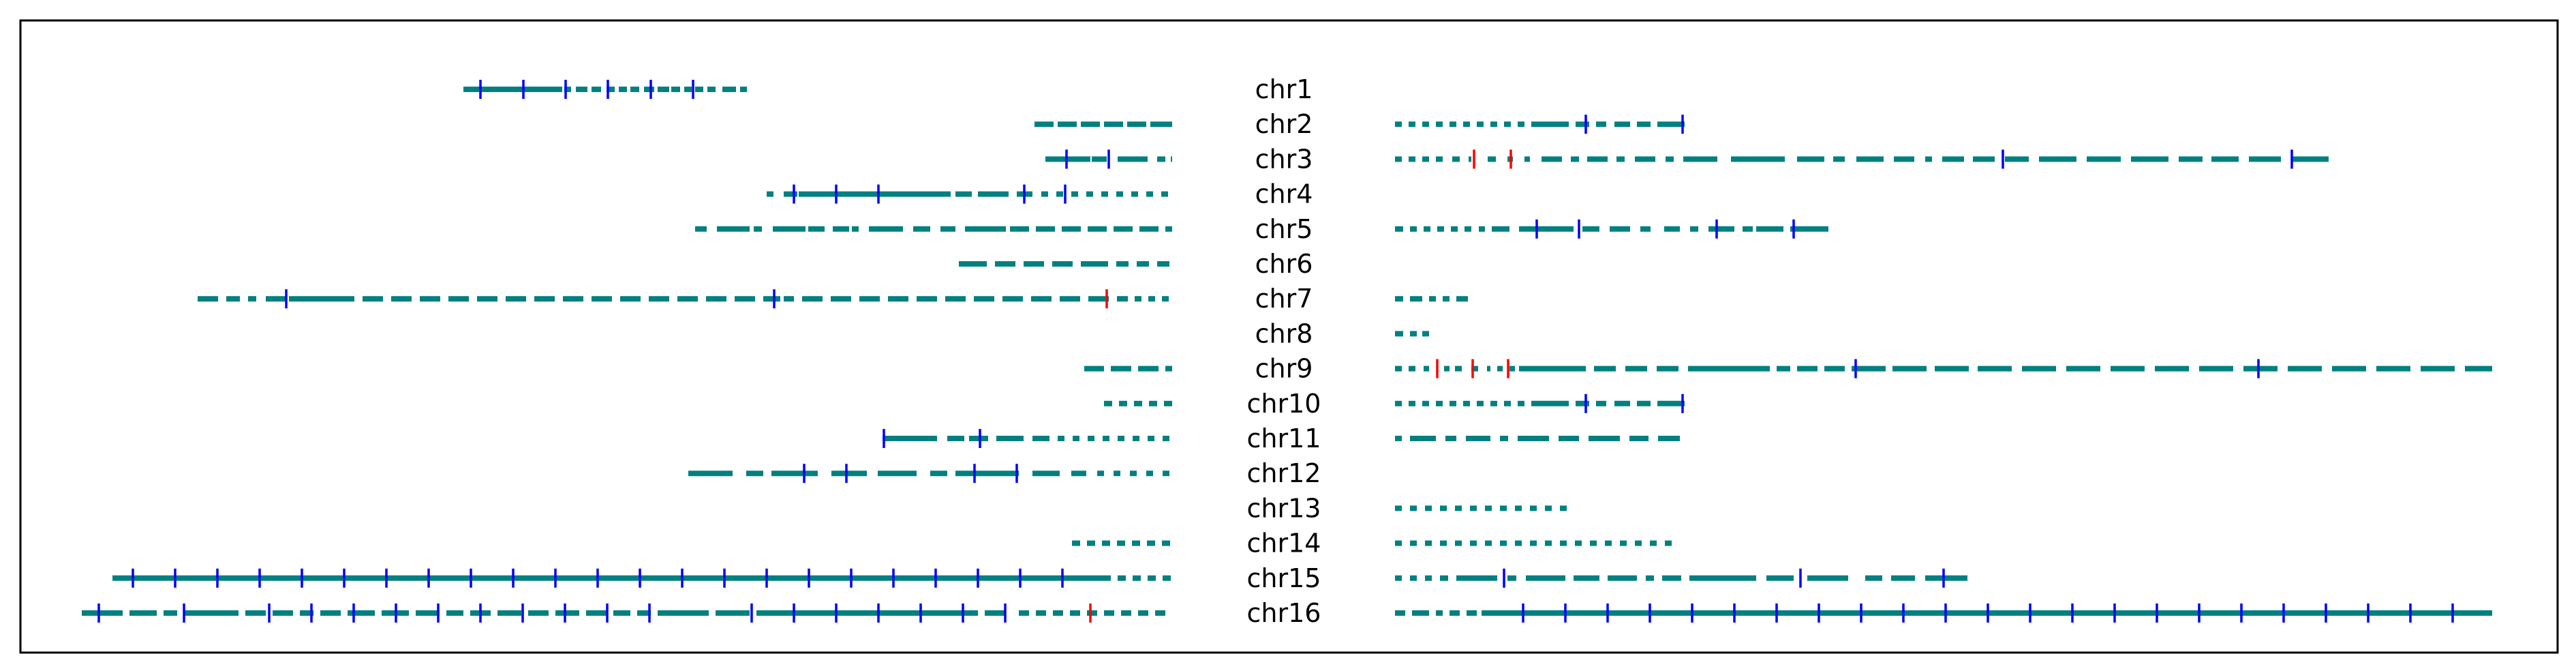 This screenshot has height=671, width=2576. I want to click on chromosome-row-chr1: chr1, so click(888, 89).